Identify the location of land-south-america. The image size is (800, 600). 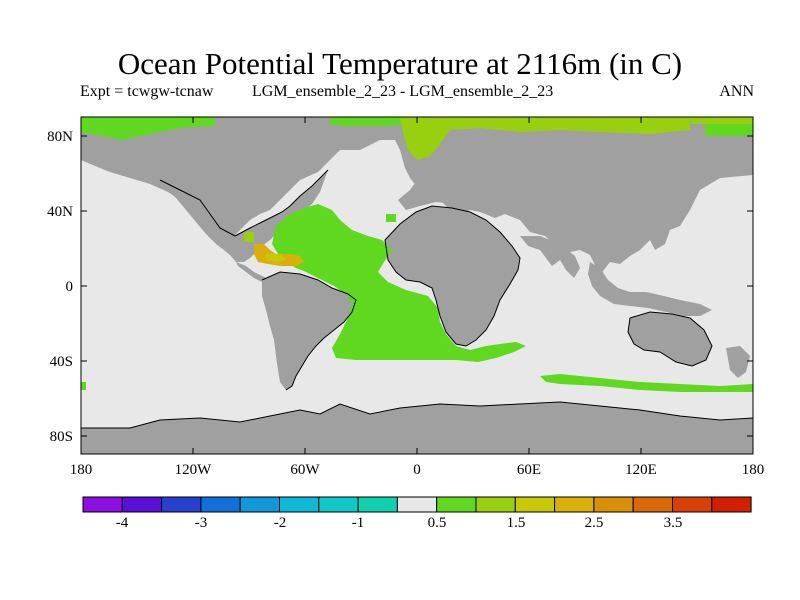
(309, 331).